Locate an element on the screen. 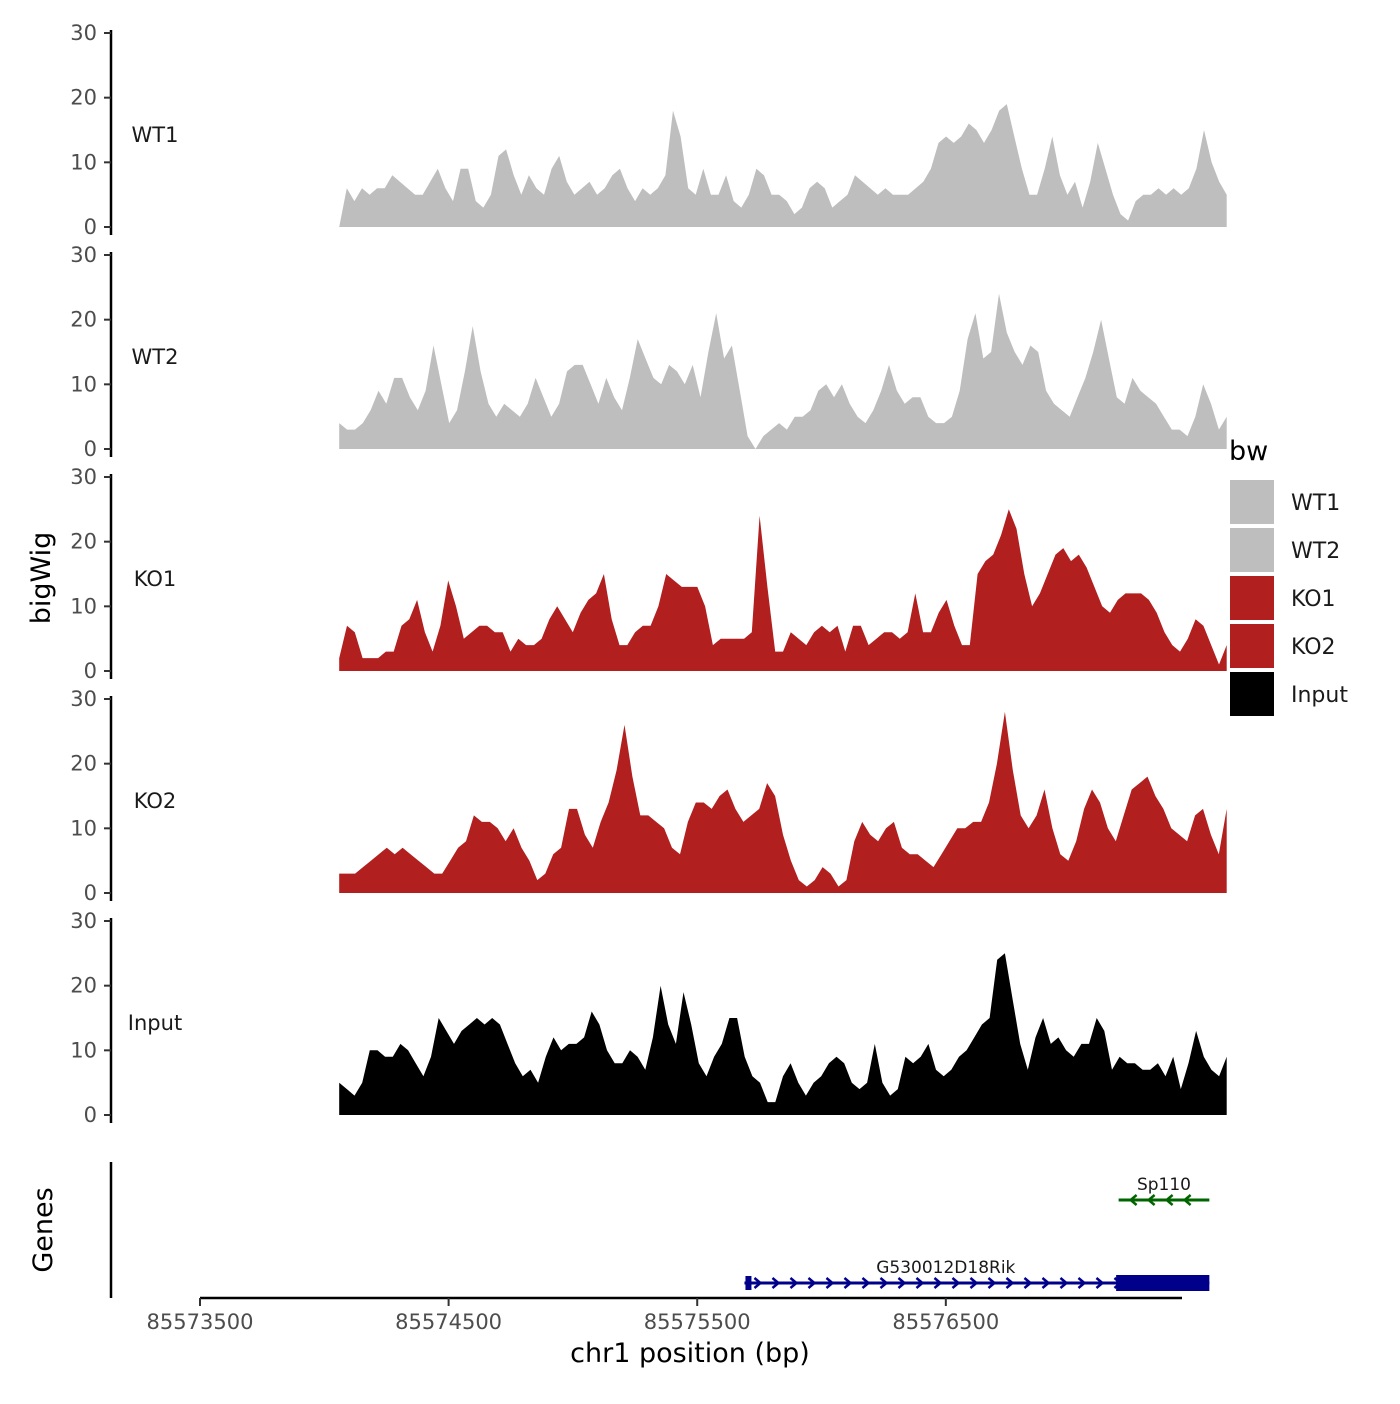  track-wt2-label: WT2 is located at coordinates (155, 357).